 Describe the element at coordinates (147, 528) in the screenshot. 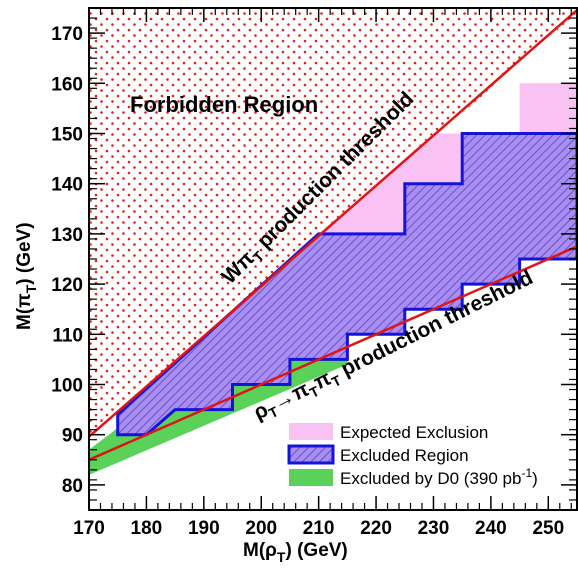

I see `x-tick-label: 180` at that location.